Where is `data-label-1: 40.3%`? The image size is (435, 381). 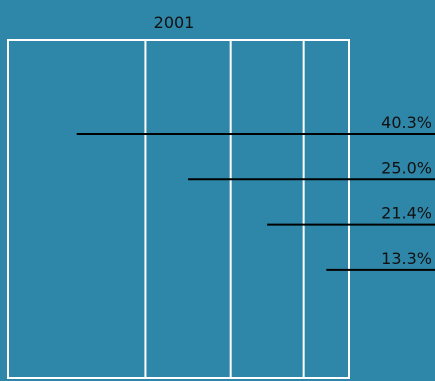 data-label-1: 40.3% is located at coordinates (406, 122).